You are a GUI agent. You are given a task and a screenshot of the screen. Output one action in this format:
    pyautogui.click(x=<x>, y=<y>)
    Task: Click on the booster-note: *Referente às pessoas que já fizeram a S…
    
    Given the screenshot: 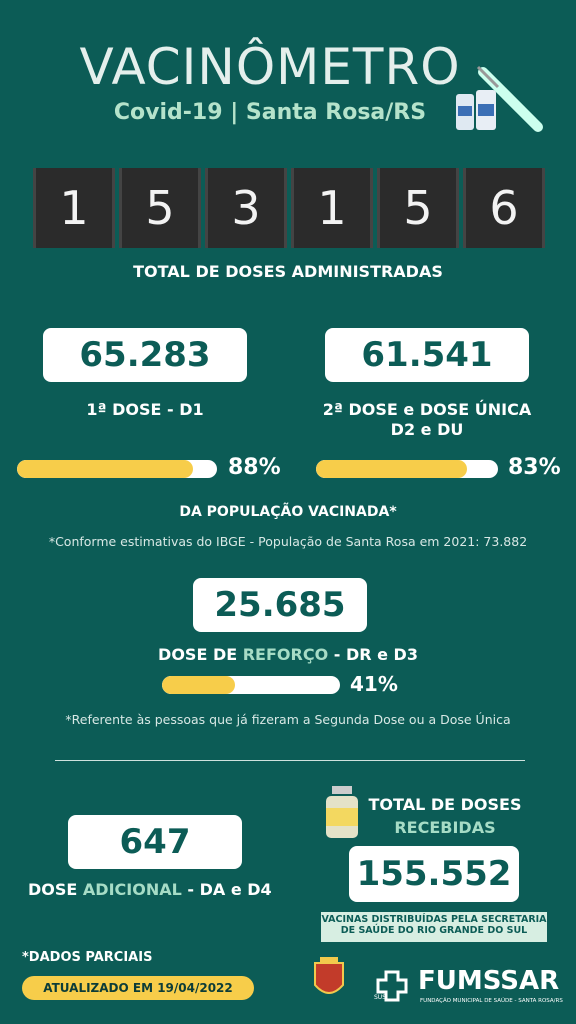 What is the action you would take?
    pyautogui.click(x=288, y=719)
    